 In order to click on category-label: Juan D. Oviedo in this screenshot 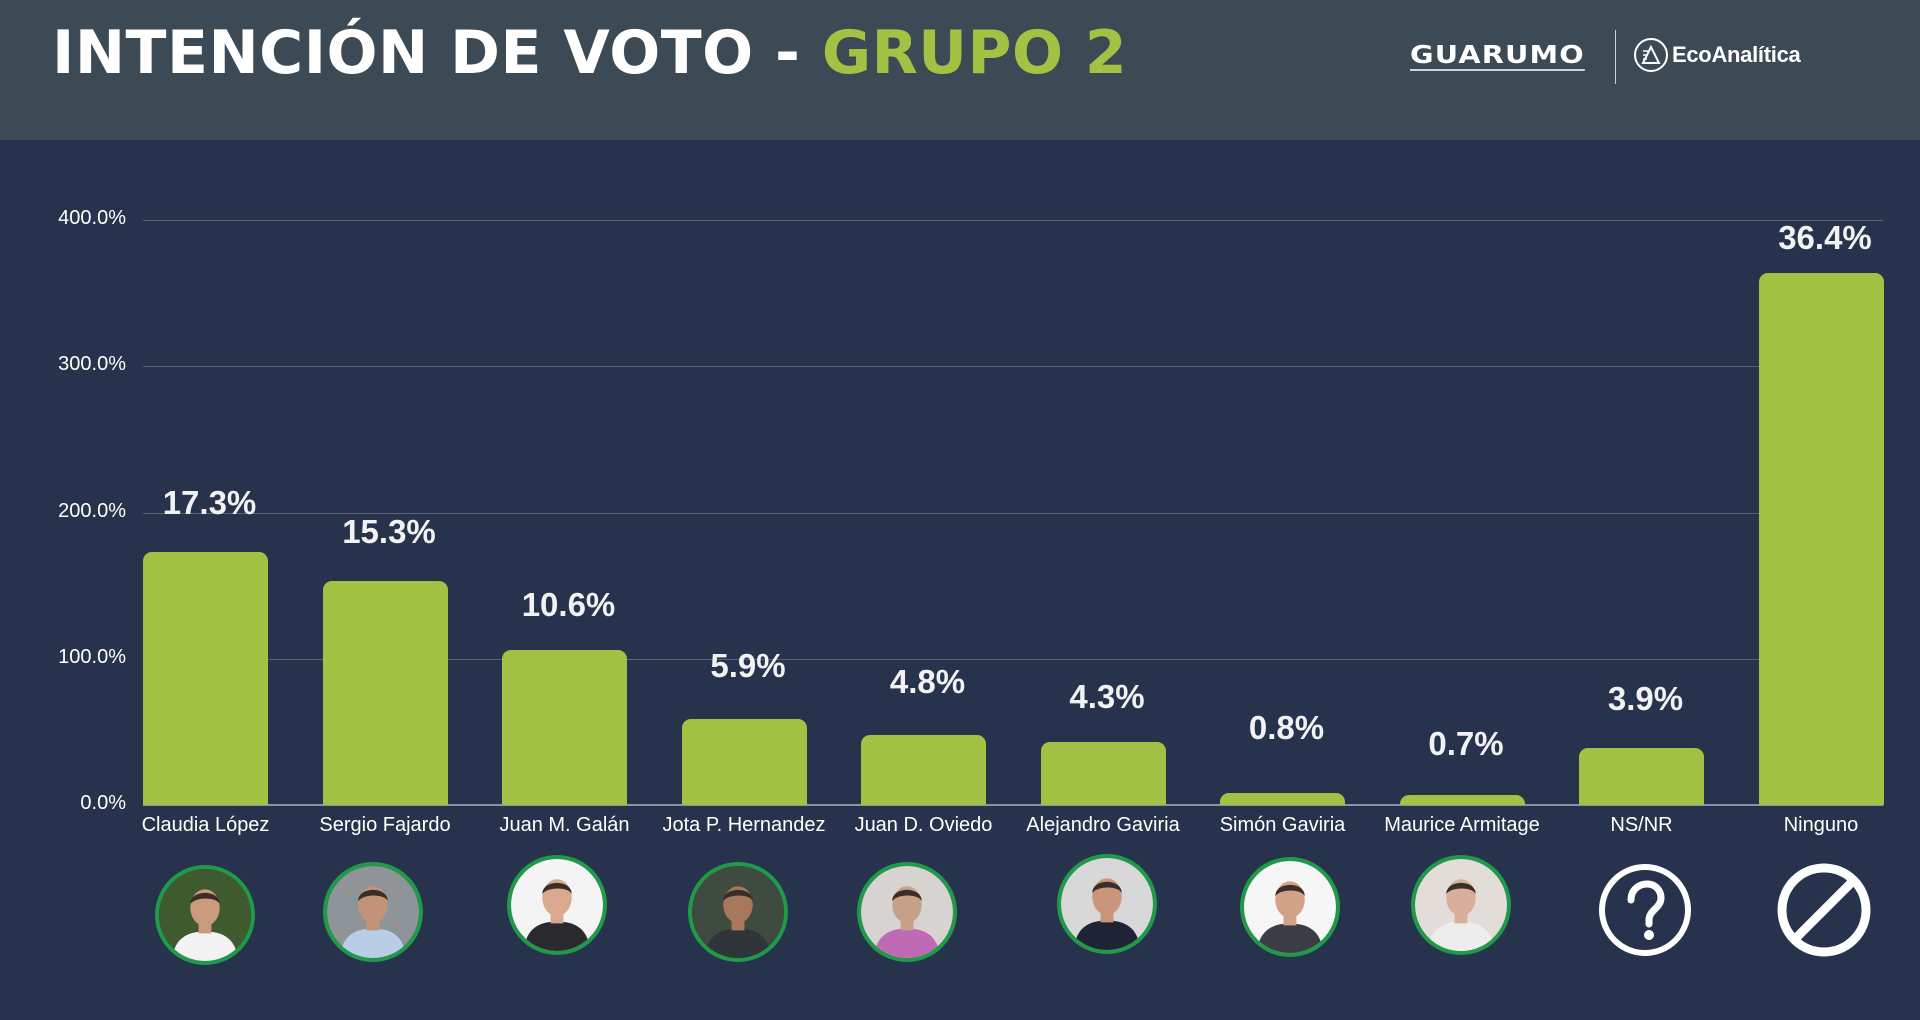, I will do `click(923, 825)`.